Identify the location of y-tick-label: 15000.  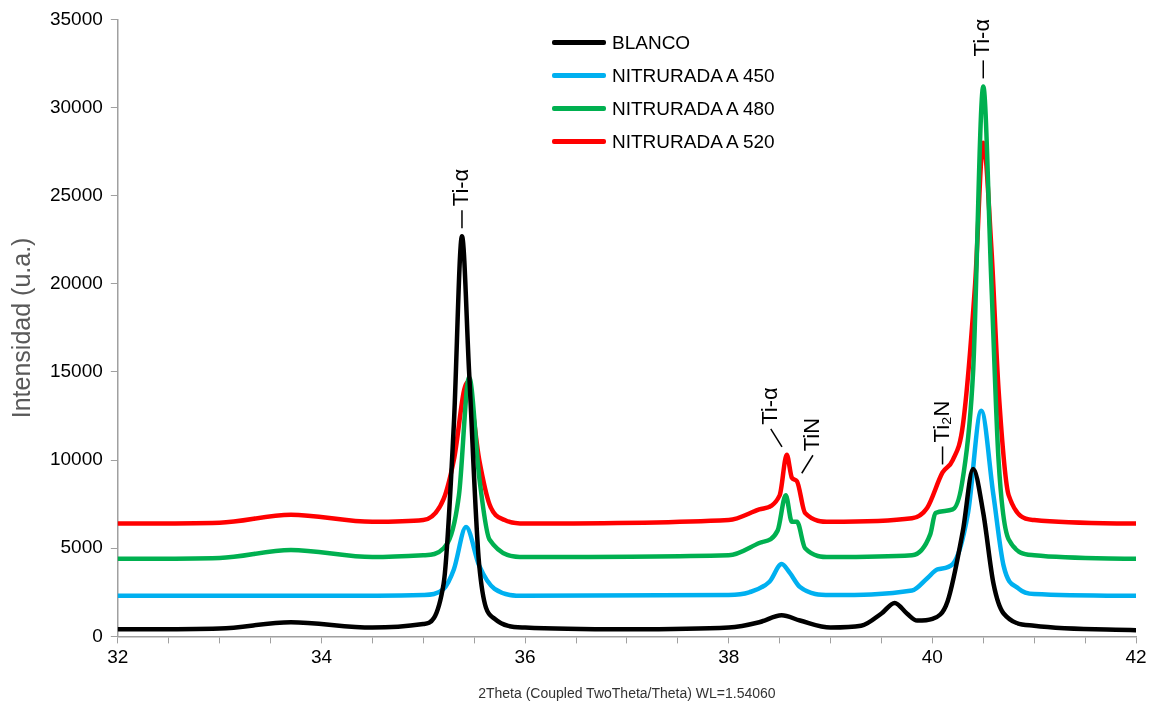
(76, 371).